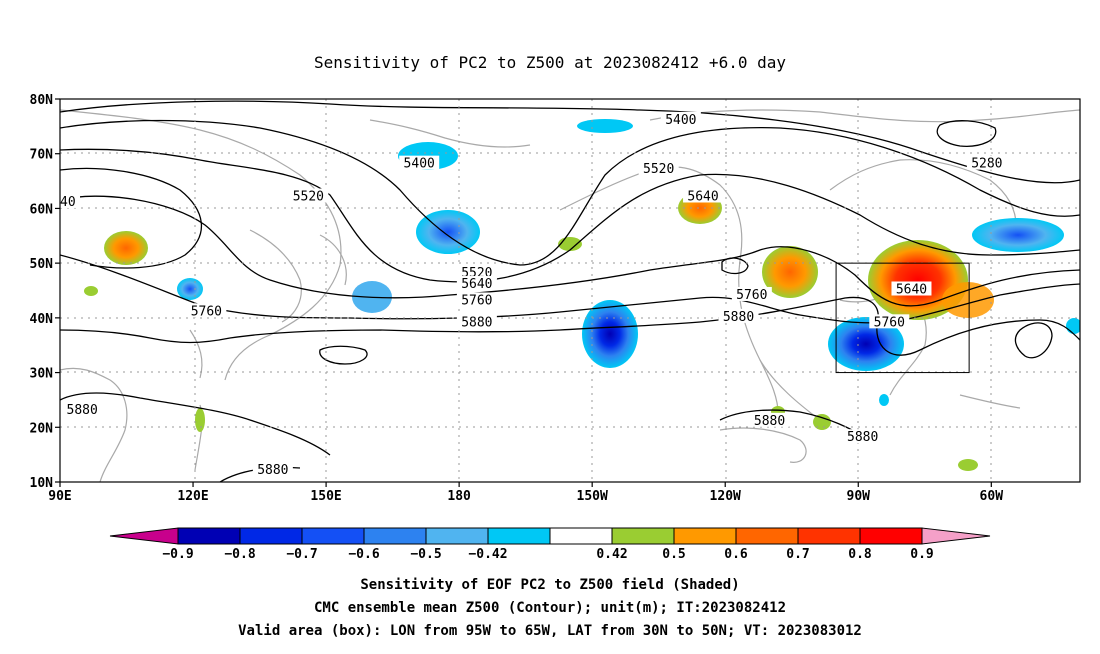 The width and height of the screenshot is (1100, 654). I want to click on shade-positive-small4, so click(968, 465).